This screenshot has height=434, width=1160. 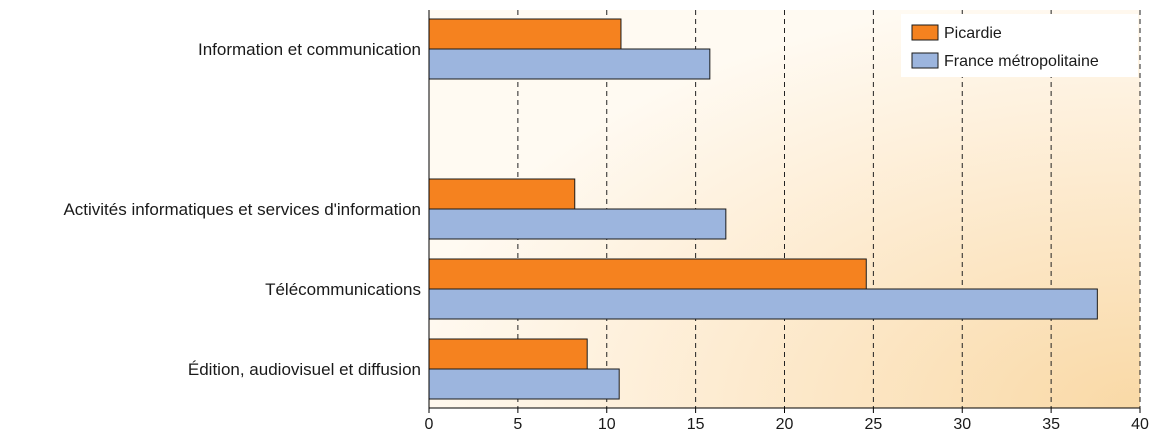 I want to click on x-tick-label: 0, so click(x=429, y=424).